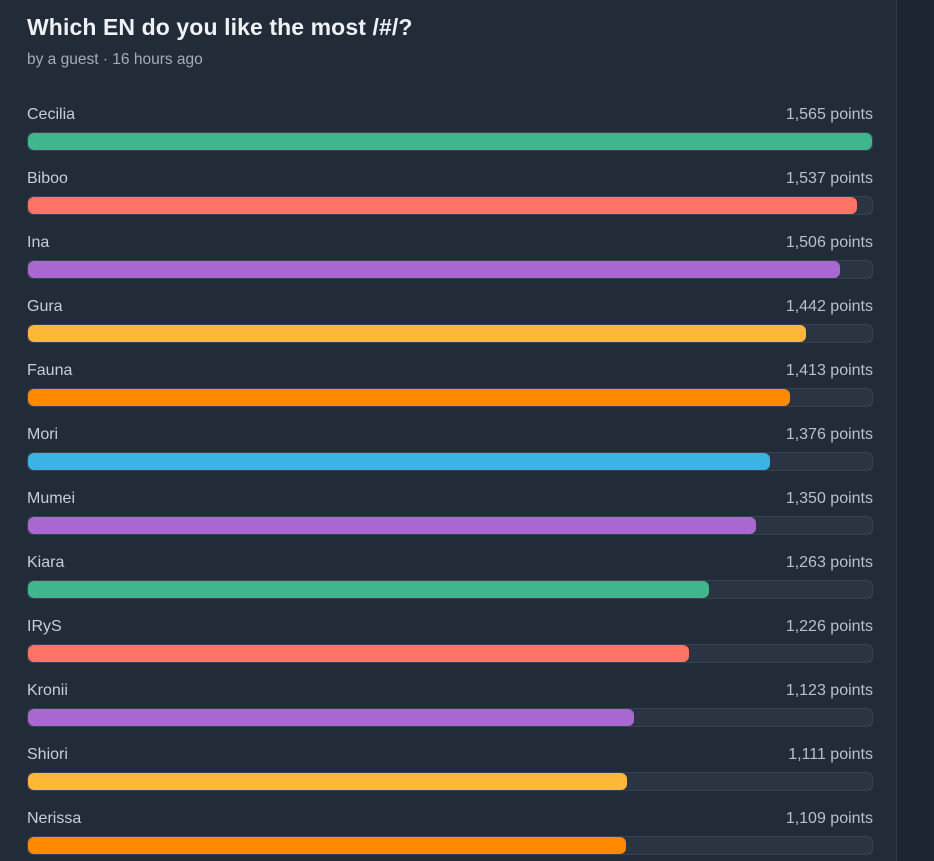 This screenshot has width=934, height=861. I want to click on poll-option: Kronii 1,123 points, so click(450, 714).